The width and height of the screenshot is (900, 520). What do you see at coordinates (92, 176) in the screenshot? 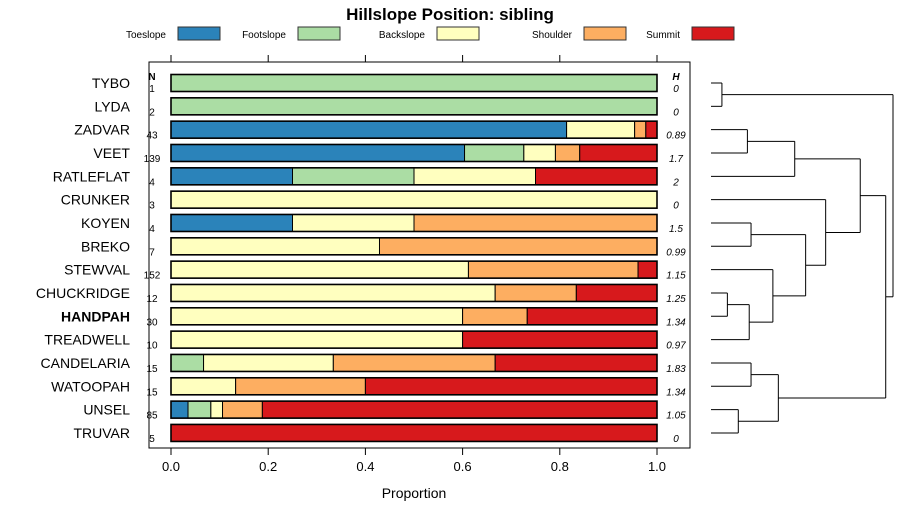
I see `row-label: RATLEFLAT` at bounding box center [92, 176].